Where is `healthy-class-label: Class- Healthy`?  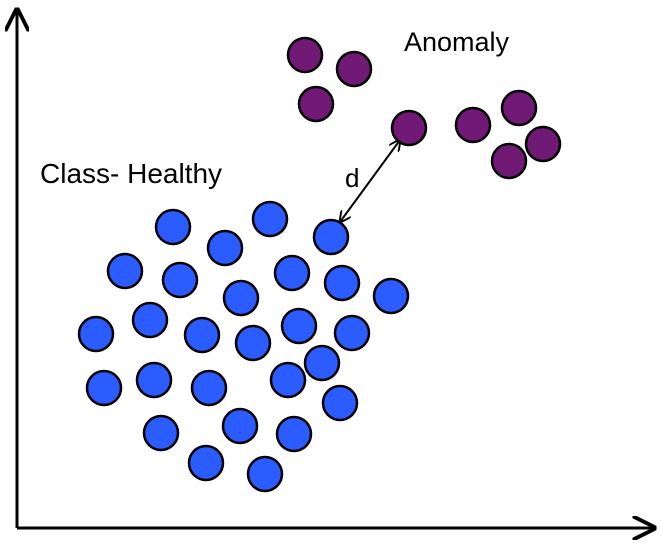 healthy-class-label: Class- Healthy is located at coordinates (131, 173).